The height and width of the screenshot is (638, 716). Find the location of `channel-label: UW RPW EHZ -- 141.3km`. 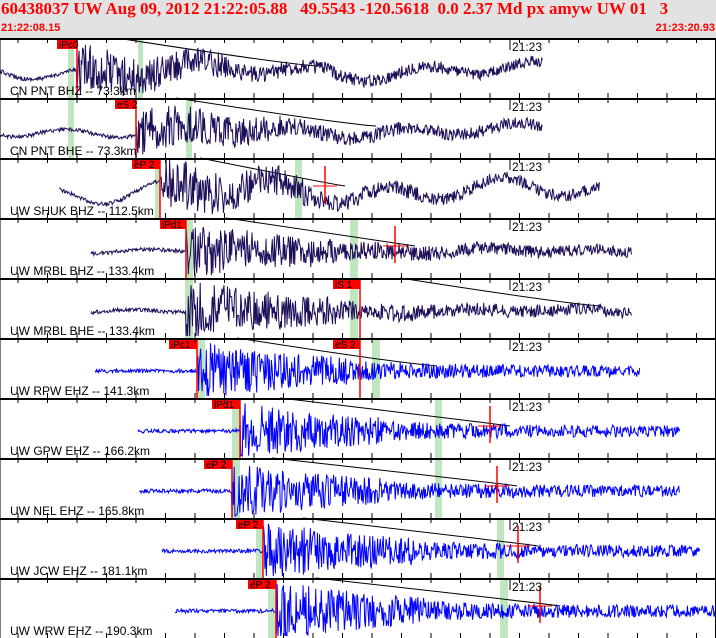

channel-label: UW RPW EHZ -- 141.3km is located at coordinates (79, 391).